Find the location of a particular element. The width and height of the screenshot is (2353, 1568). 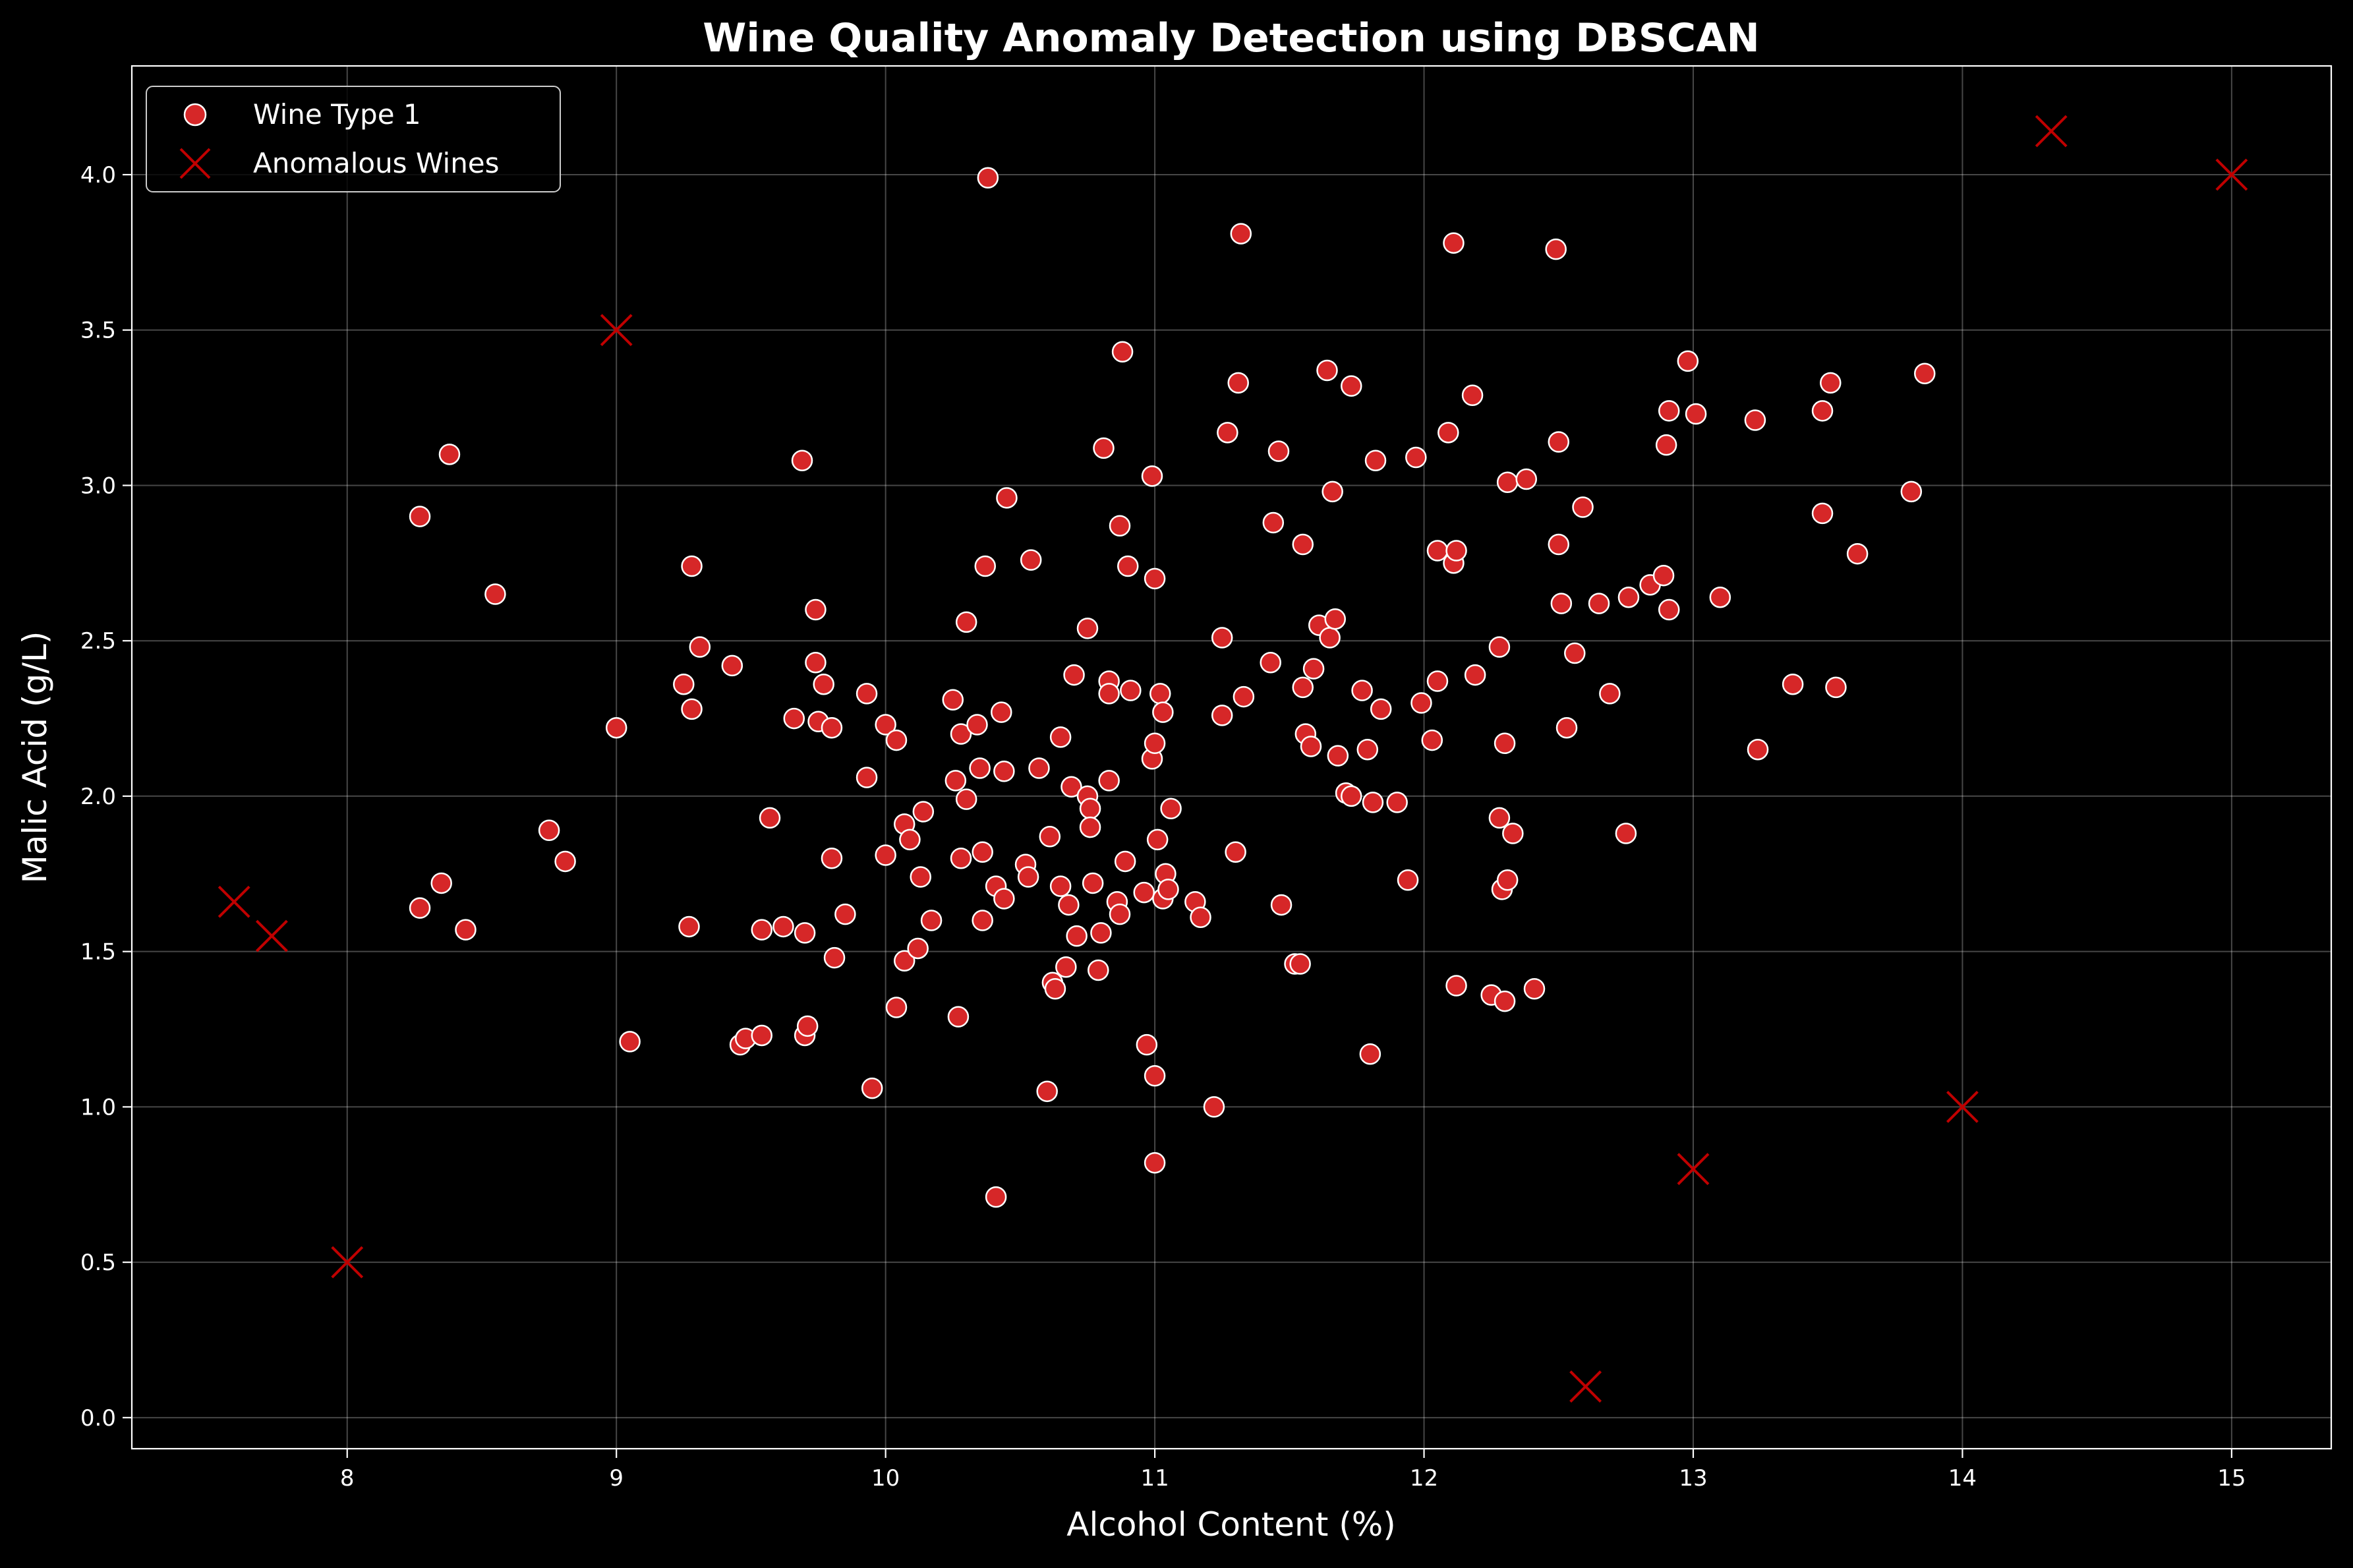

x-tick-label: 15 is located at coordinates (2231, 1478).